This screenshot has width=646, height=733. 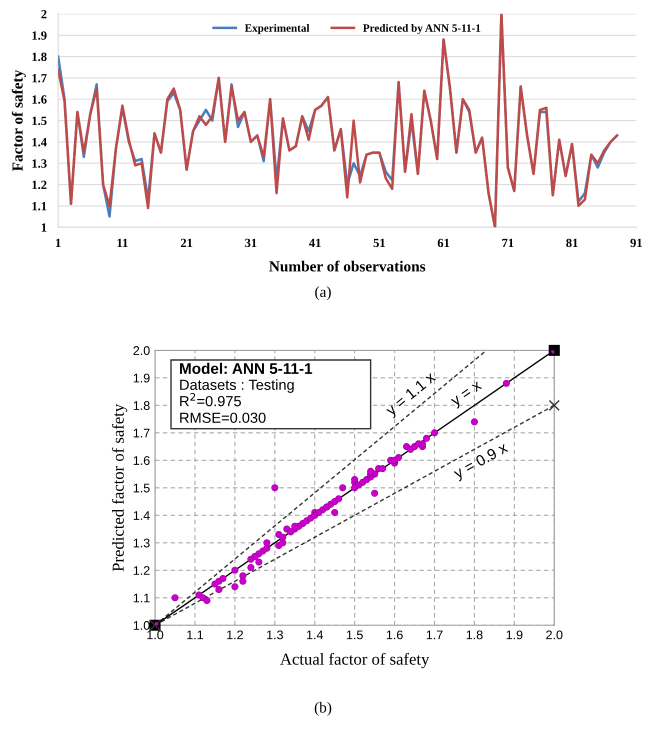 I want to click on x-tick-label: 1.1, so click(x=195, y=635).